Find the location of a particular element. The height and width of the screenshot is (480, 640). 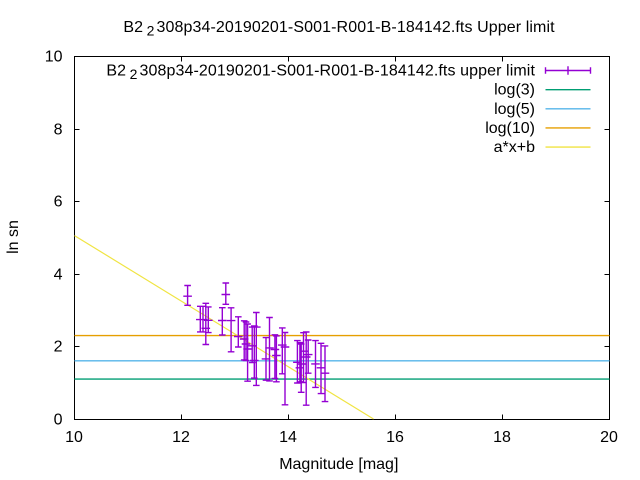

svg-text: 12 is located at coordinates (181, 437).